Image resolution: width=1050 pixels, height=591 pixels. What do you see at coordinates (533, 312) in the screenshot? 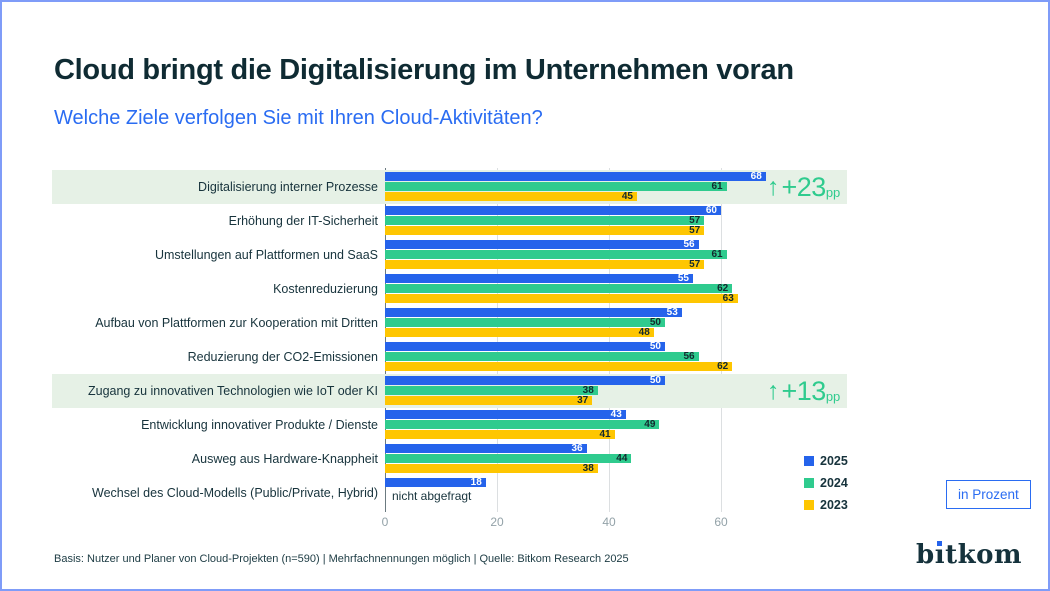
I see `bar-2025: 53` at bounding box center [533, 312].